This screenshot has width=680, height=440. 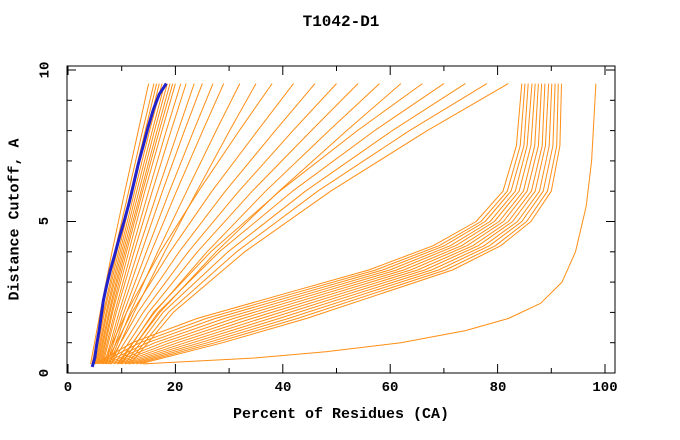 What do you see at coordinates (68, 388) in the screenshot?
I see `x-tick-label-0: 0` at bounding box center [68, 388].